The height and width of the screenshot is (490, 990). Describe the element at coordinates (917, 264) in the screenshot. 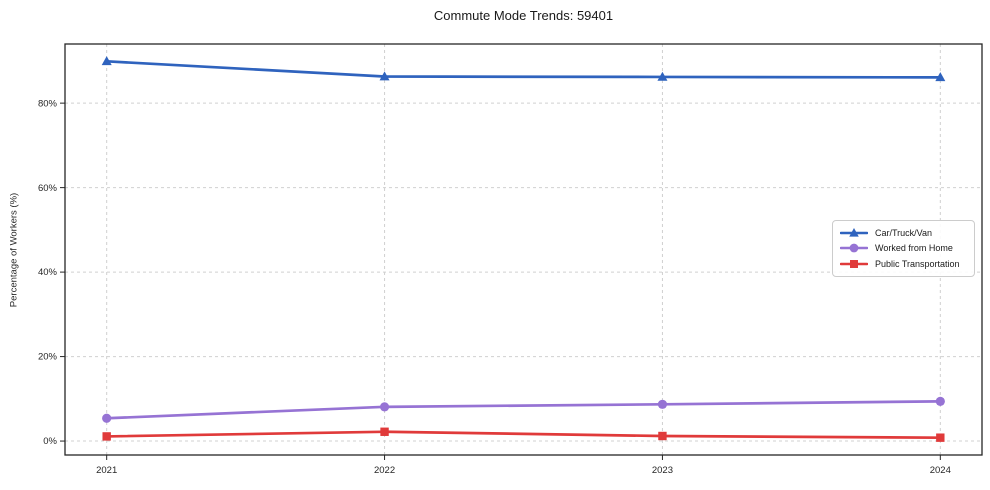

I see `legend-label-public-transportation: Public Transportation` at that location.